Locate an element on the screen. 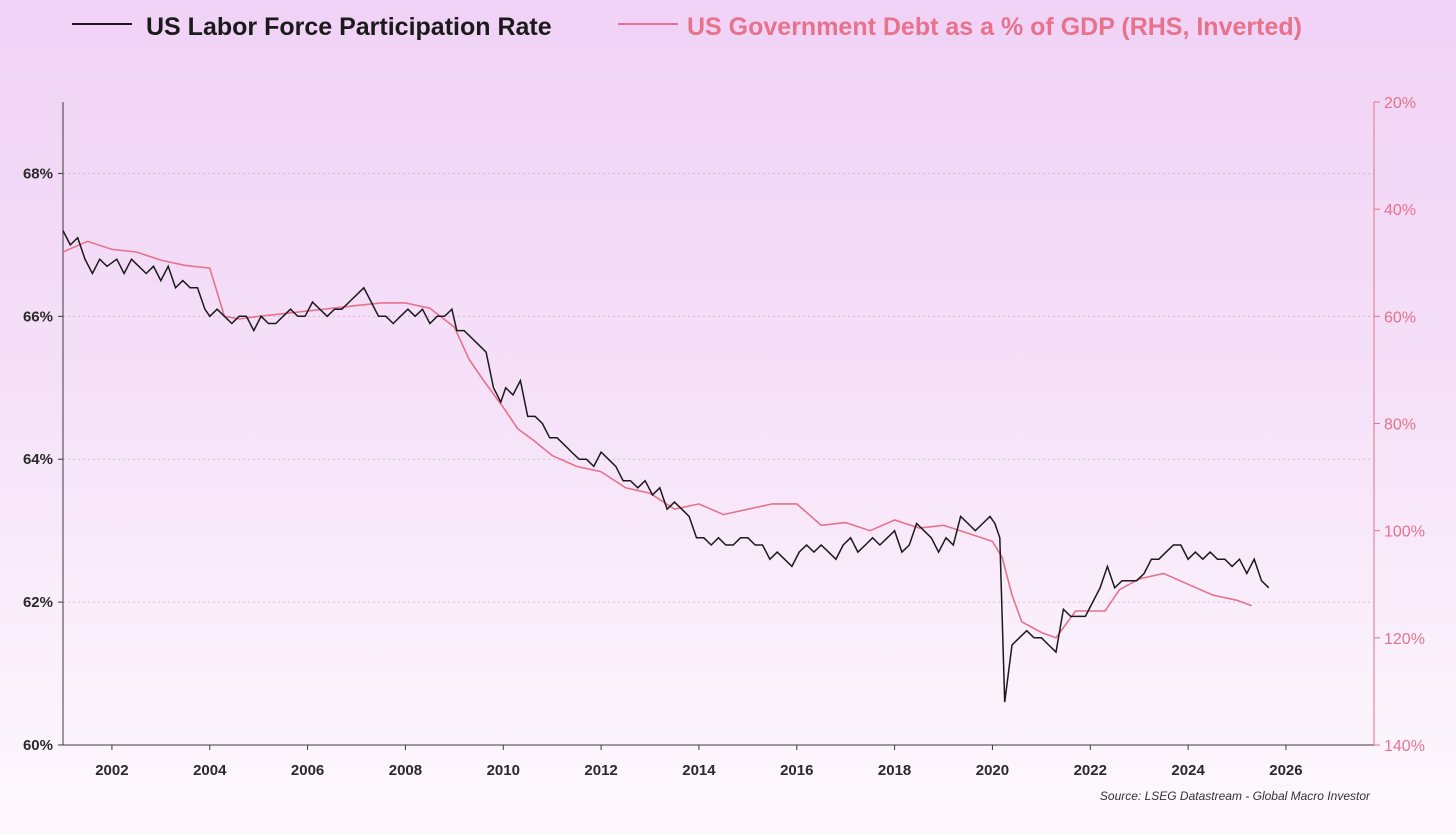 Image resolution: width=1456 pixels, height=835 pixels. left-tick-label: 64% is located at coordinates (38, 459).